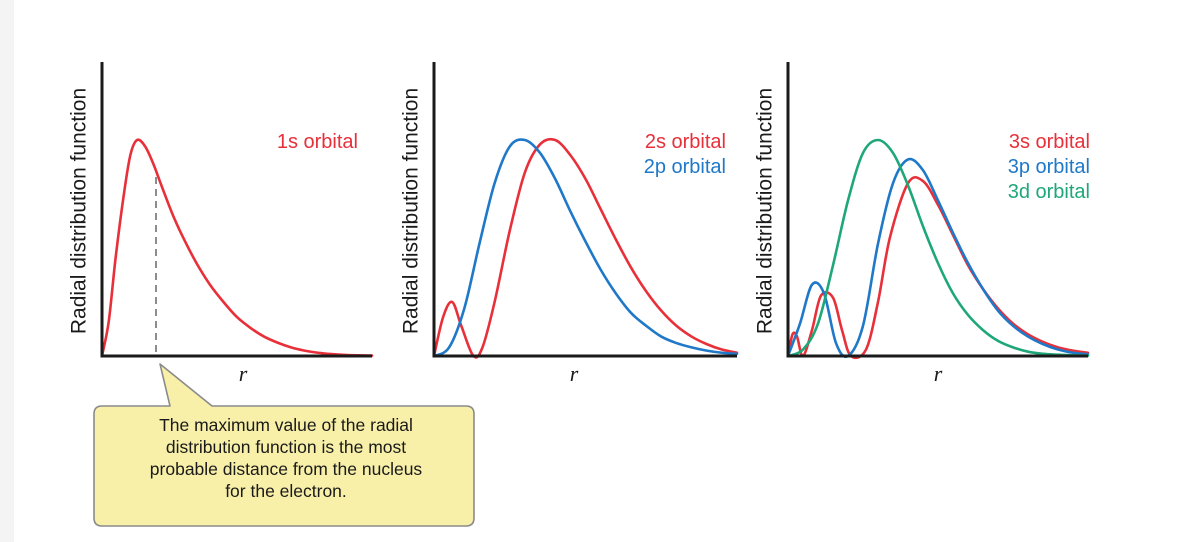  Describe the element at coordinates (685, 167) in the screenshot. I see `legend-entry: 2p orbital` at that location.